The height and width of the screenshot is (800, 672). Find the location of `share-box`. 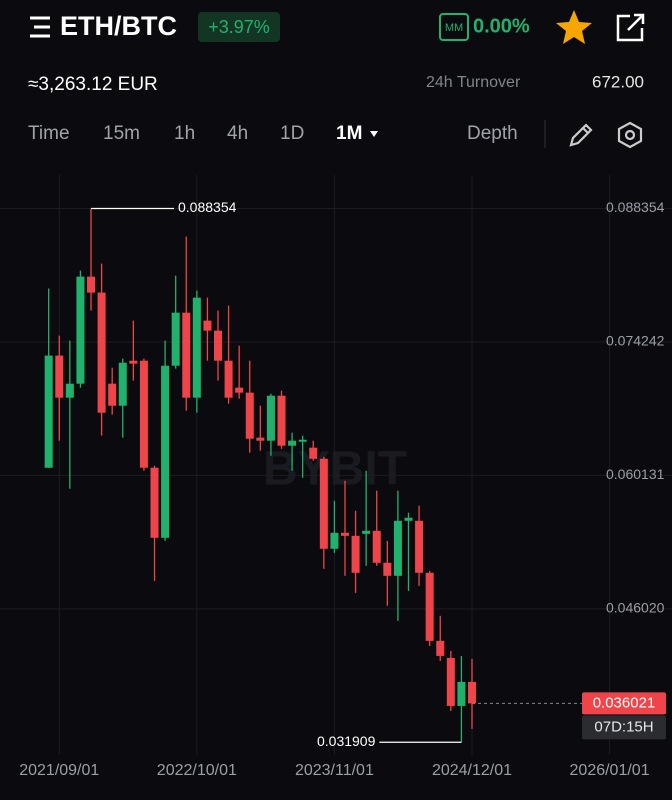

share-box is located at coordinates (630, 28).